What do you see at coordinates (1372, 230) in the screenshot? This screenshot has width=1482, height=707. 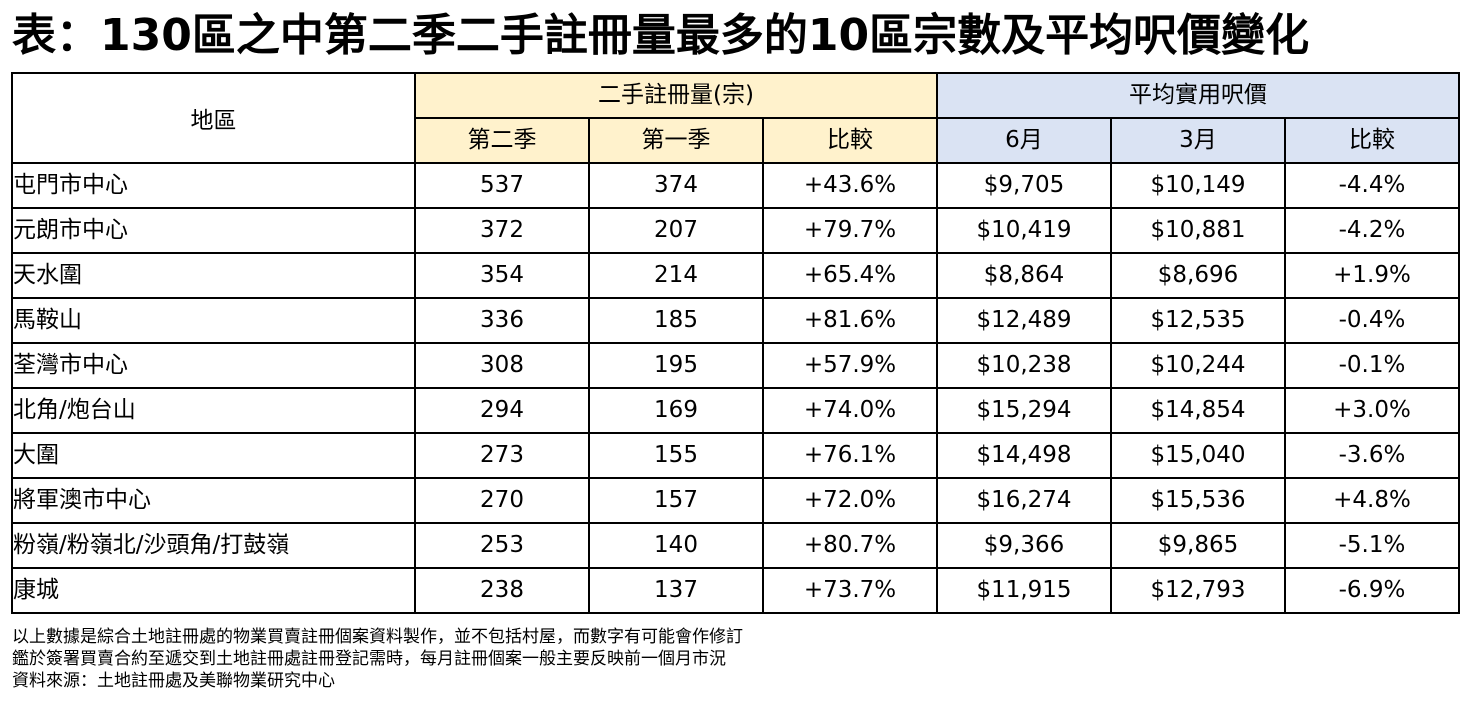 I see `price-change-cell: -4.2%` at bounding box center [1372, 230].